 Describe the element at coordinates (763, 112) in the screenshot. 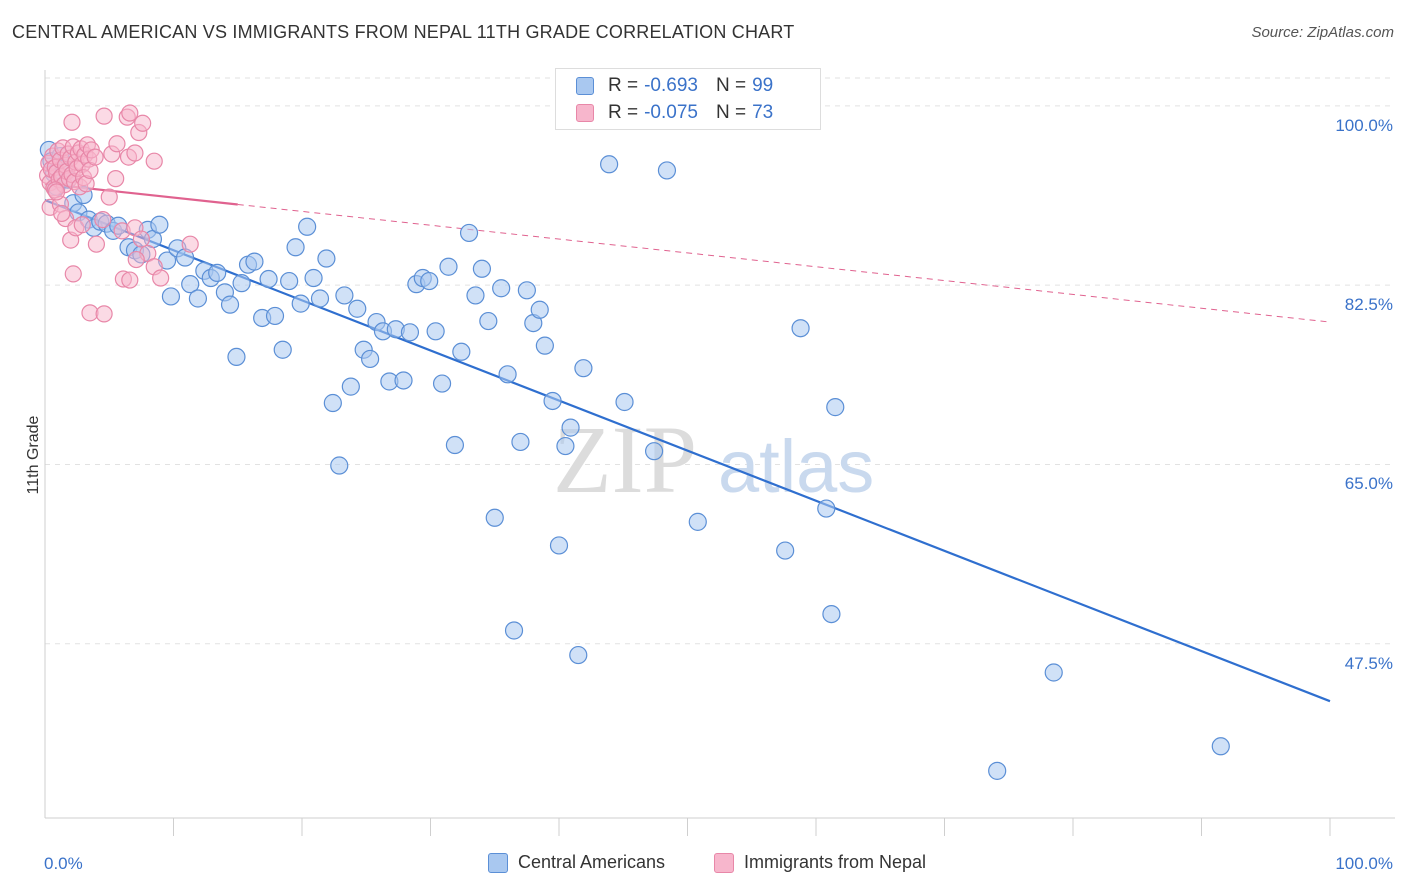

I see `n-value: 73` at that location.